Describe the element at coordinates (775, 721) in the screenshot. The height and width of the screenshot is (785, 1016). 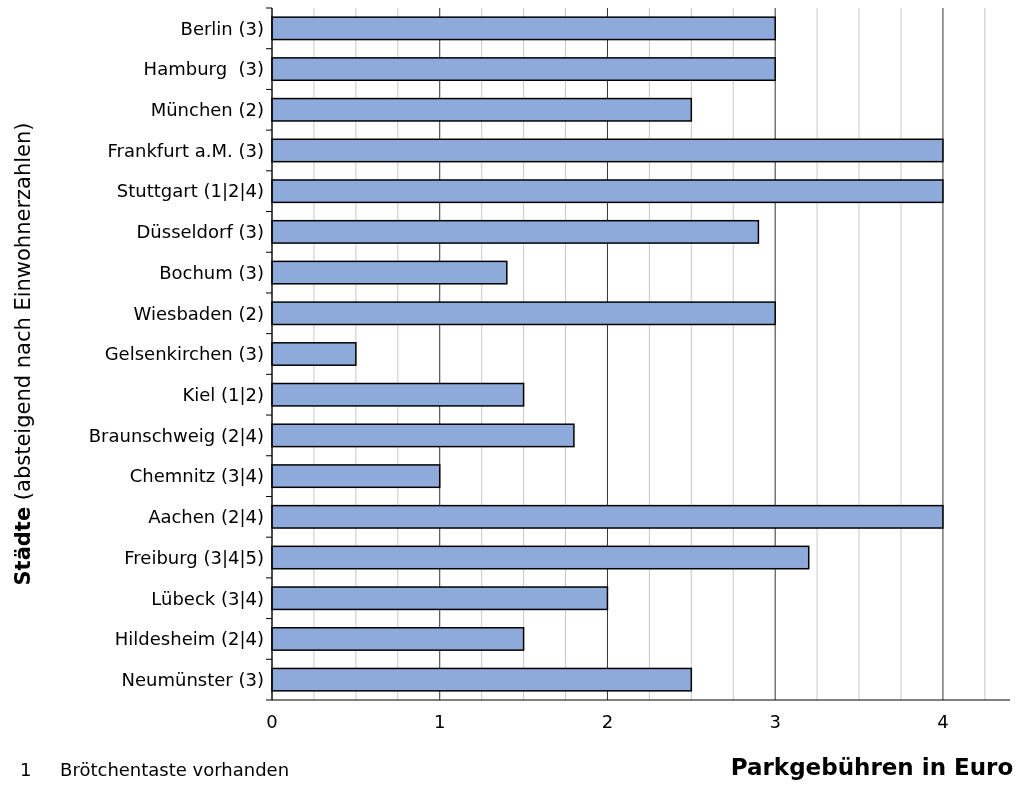
I see `x-tick-label: 3` at that location.